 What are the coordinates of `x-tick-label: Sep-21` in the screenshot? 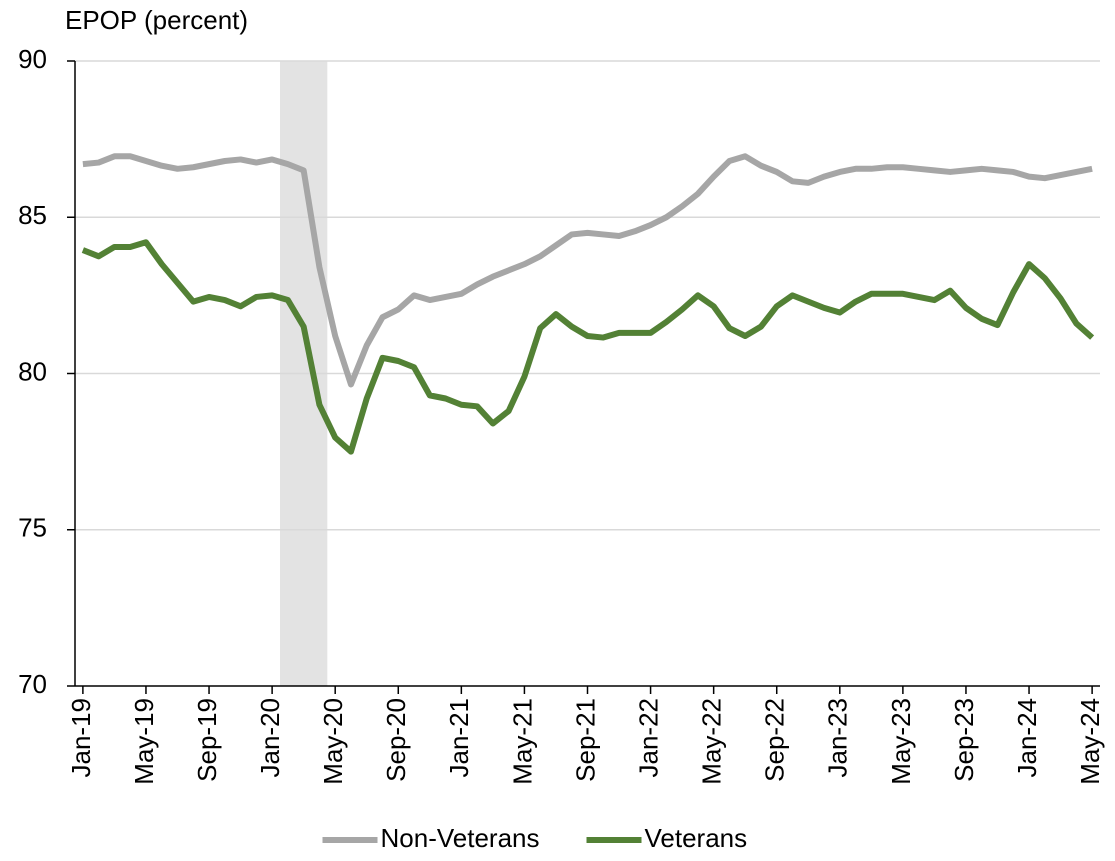 It's located at (585, 740).